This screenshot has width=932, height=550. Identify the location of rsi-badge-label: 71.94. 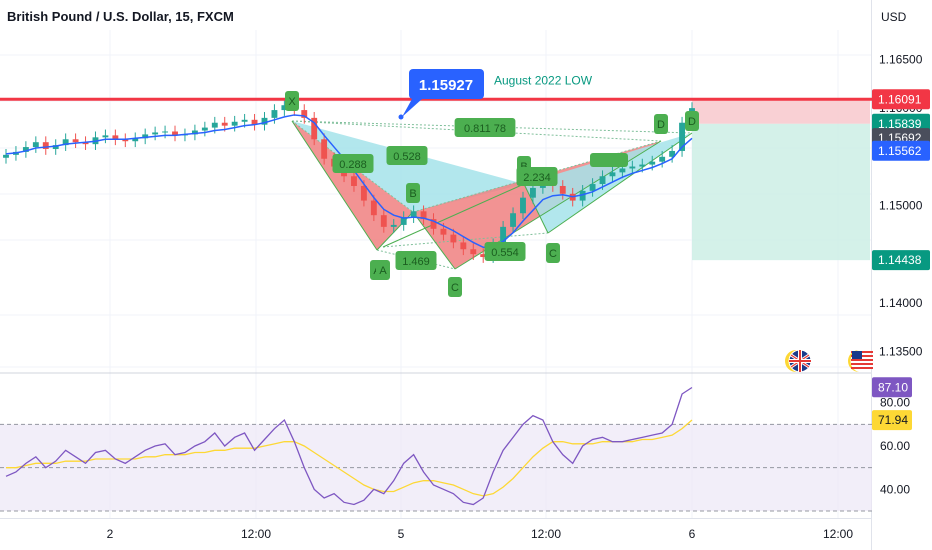
(893, 420).